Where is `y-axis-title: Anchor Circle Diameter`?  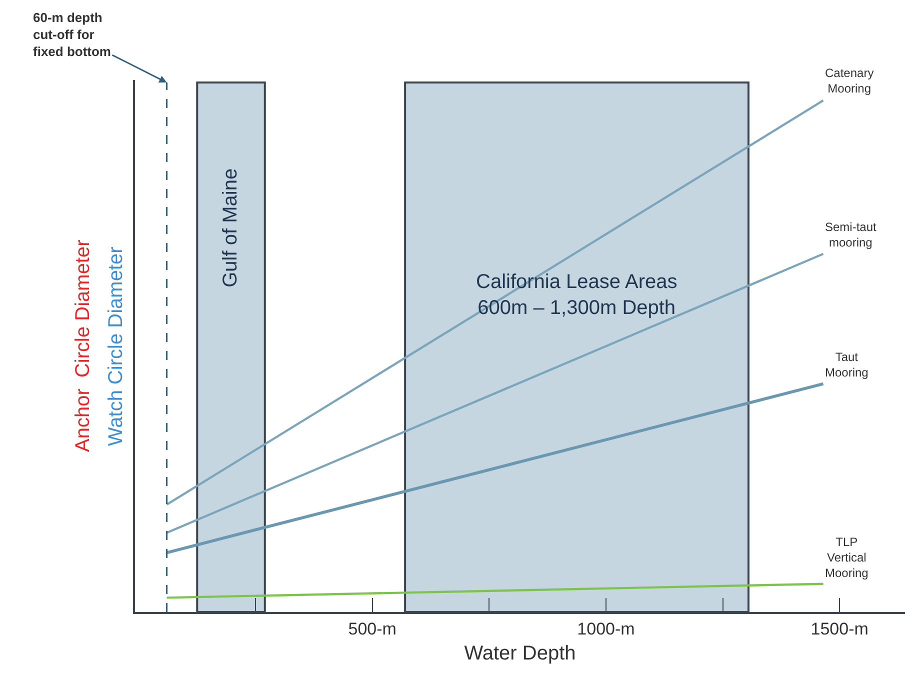 y-axis-title: Anchor Circle Diameter is located at coordinates (83, 345).